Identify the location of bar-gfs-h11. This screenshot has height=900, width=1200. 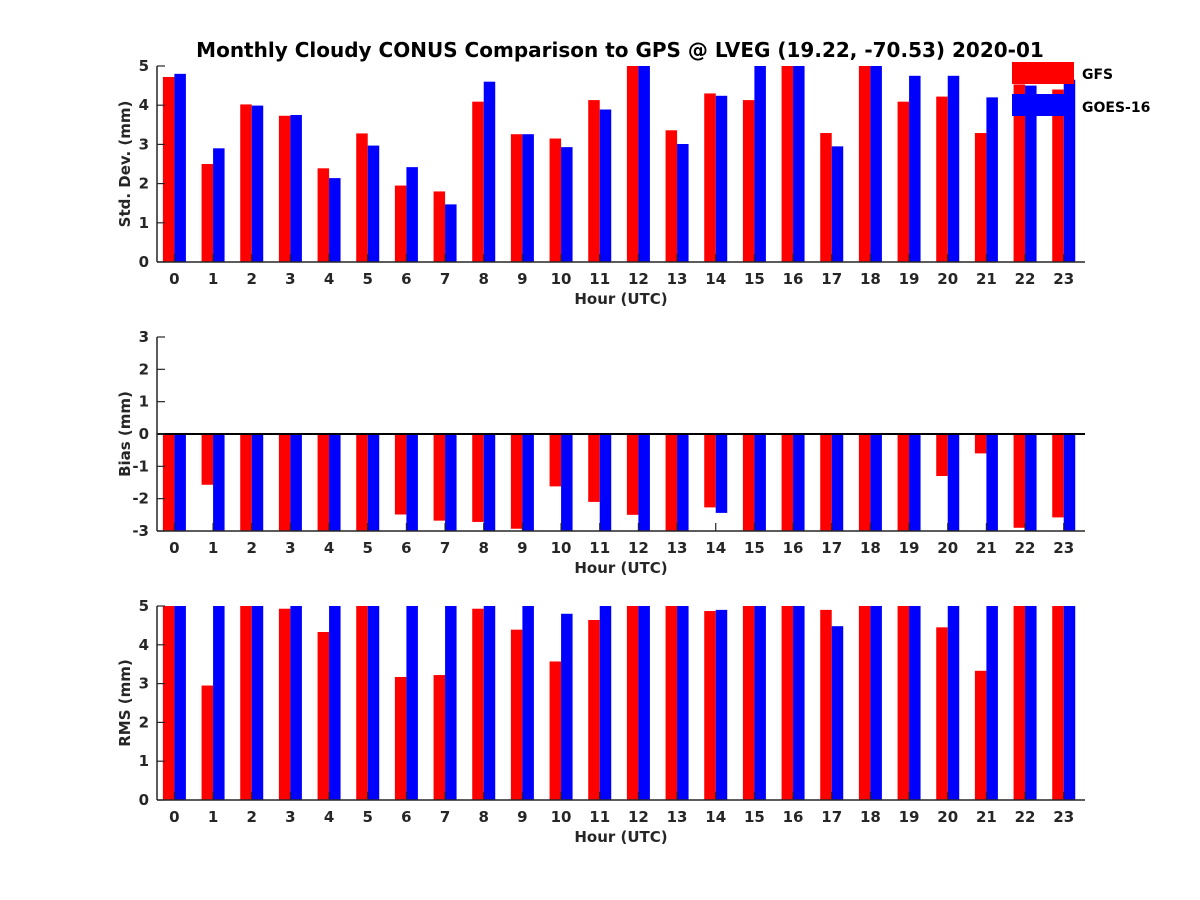
(594, 468).